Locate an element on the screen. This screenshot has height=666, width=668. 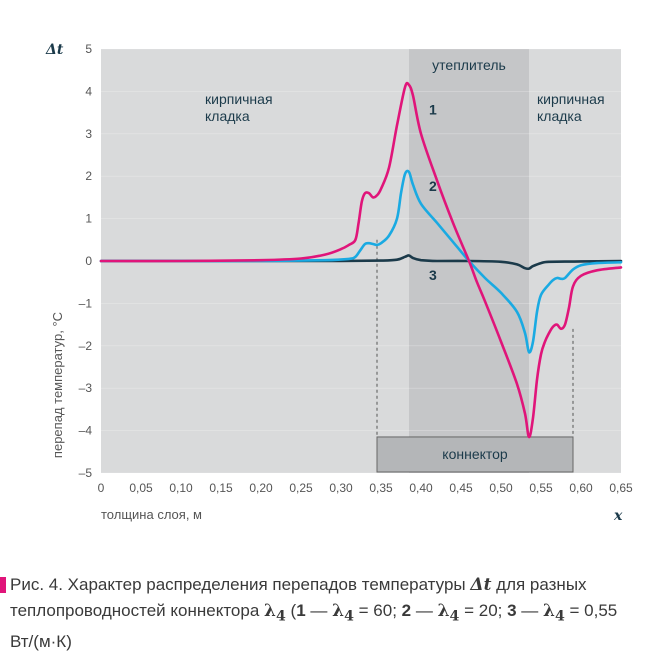
caption-lambda: λ is located at coordinates (270, 611).